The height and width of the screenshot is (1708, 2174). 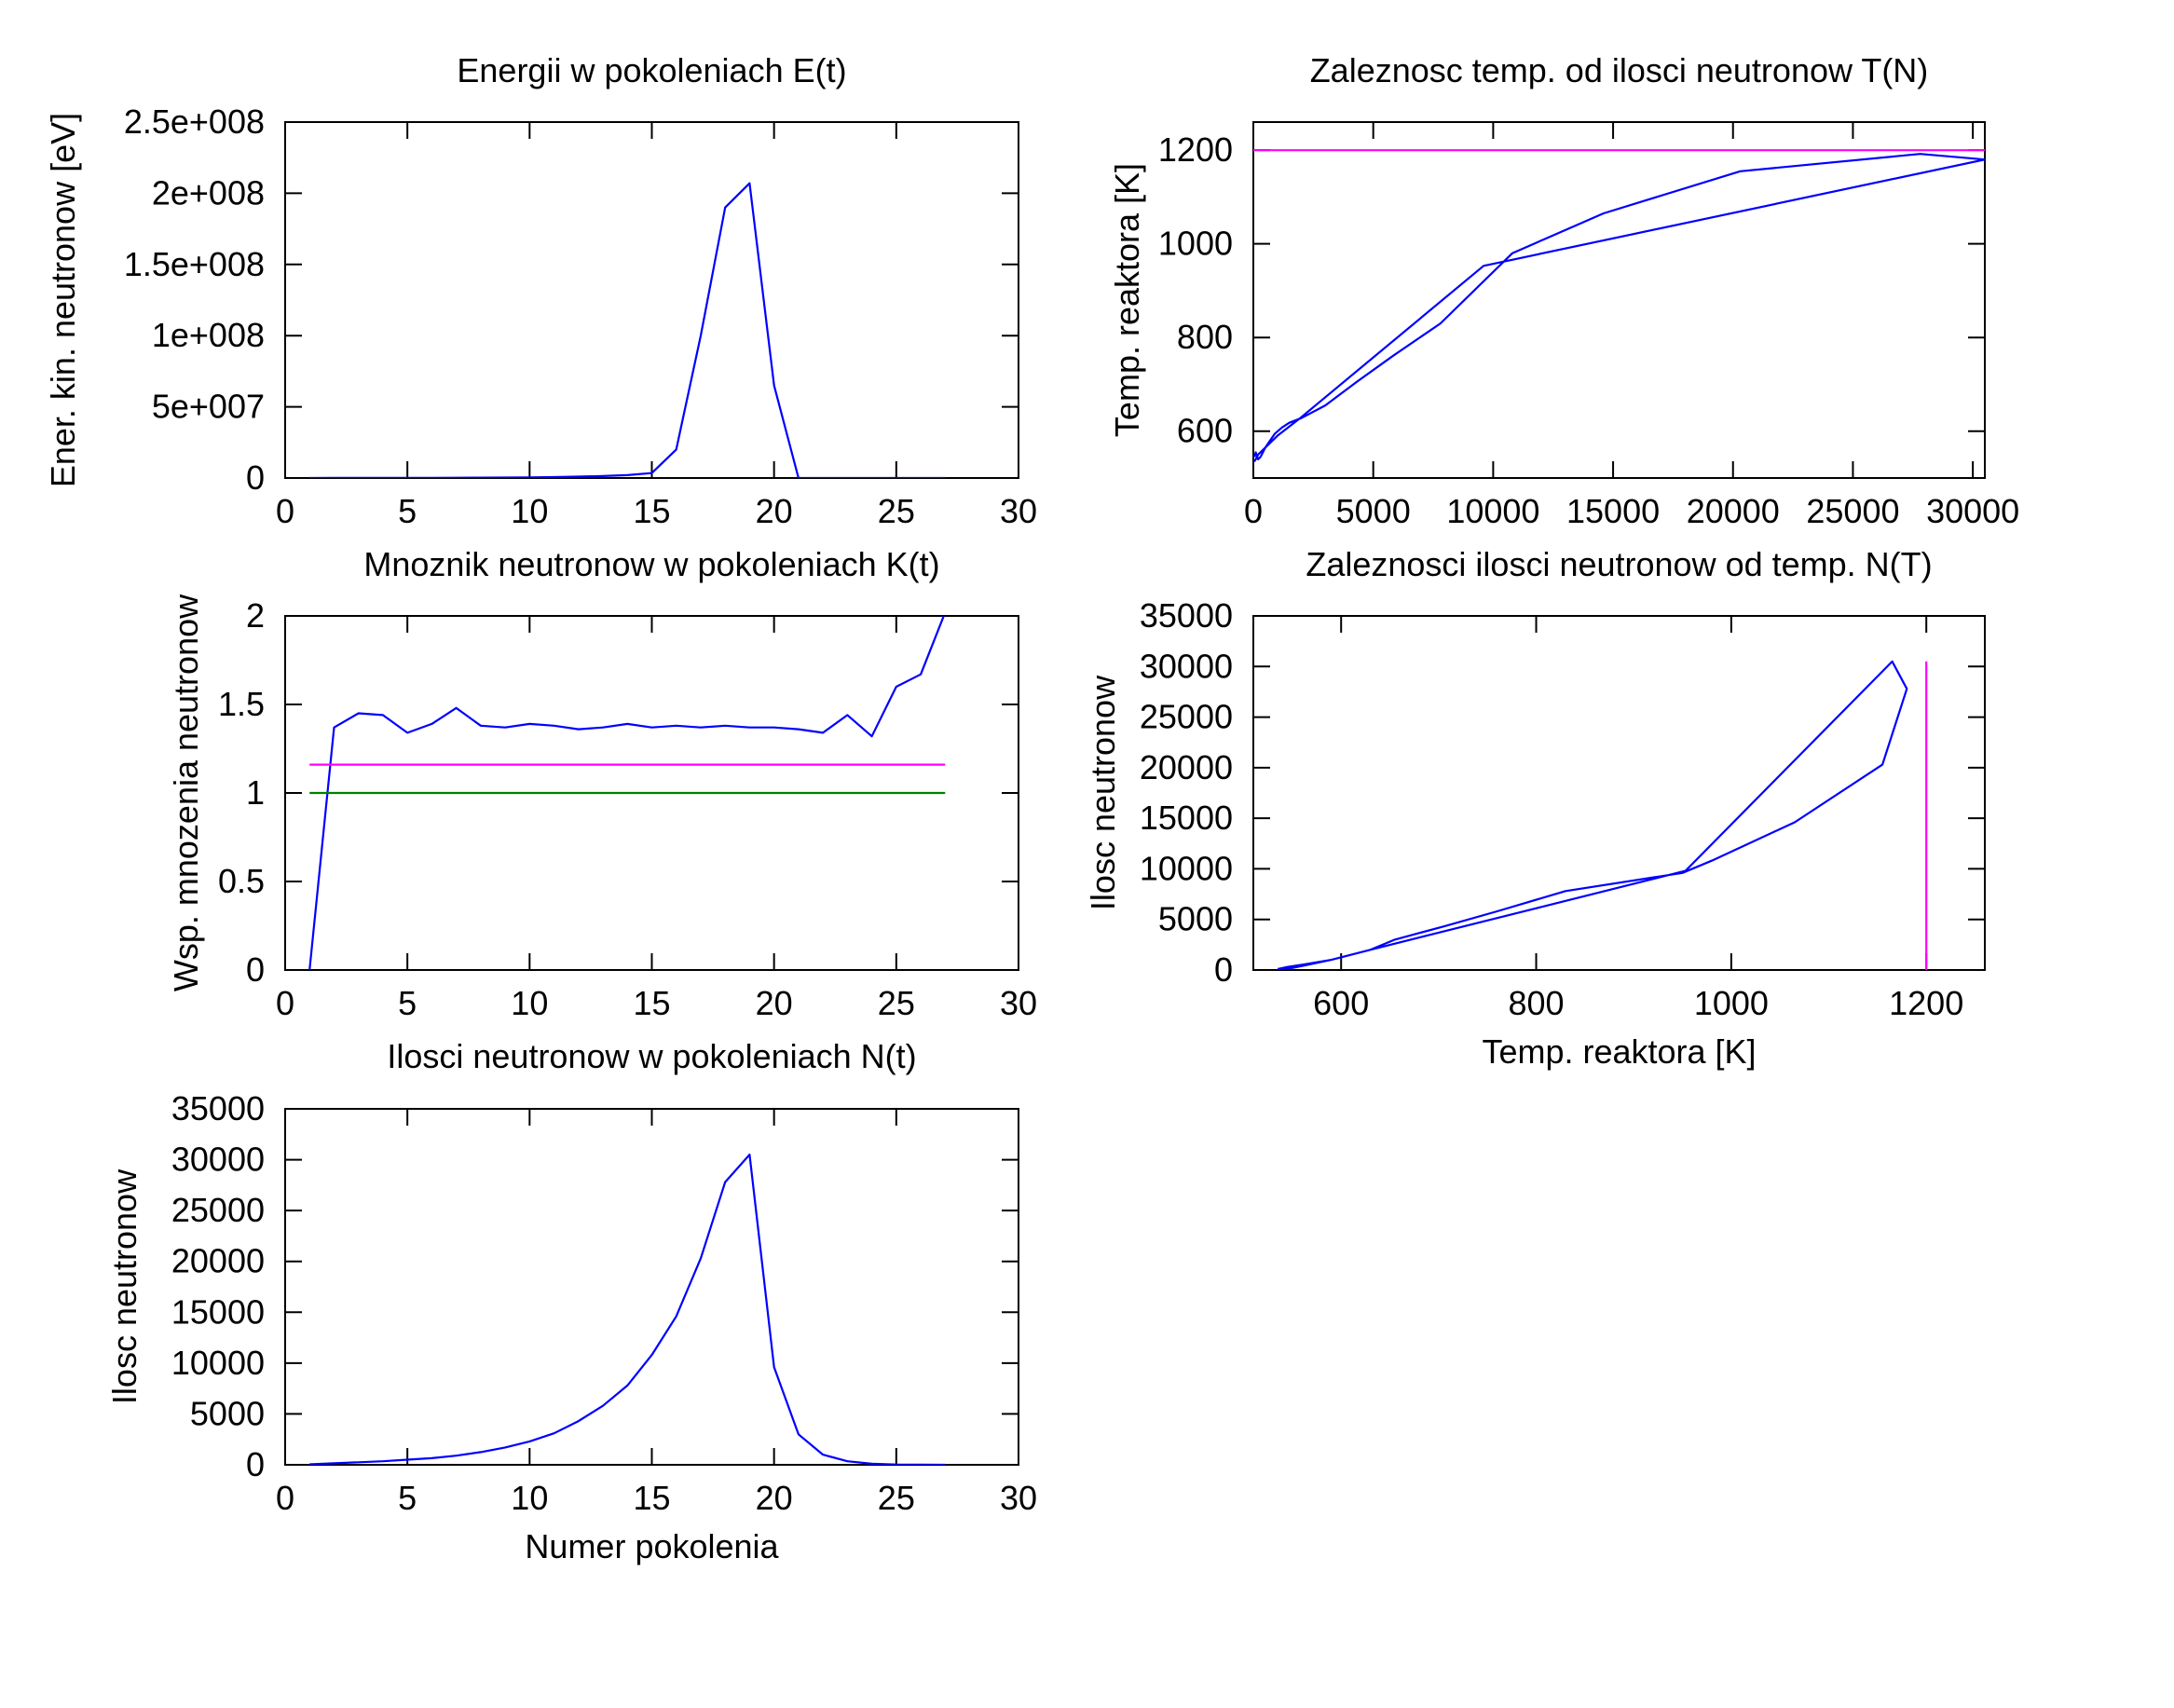 What do you see at coordinates (208, 407) in the screenshot?
I see `y-tick-label: 5e+007` at bounding box center [208, 407].